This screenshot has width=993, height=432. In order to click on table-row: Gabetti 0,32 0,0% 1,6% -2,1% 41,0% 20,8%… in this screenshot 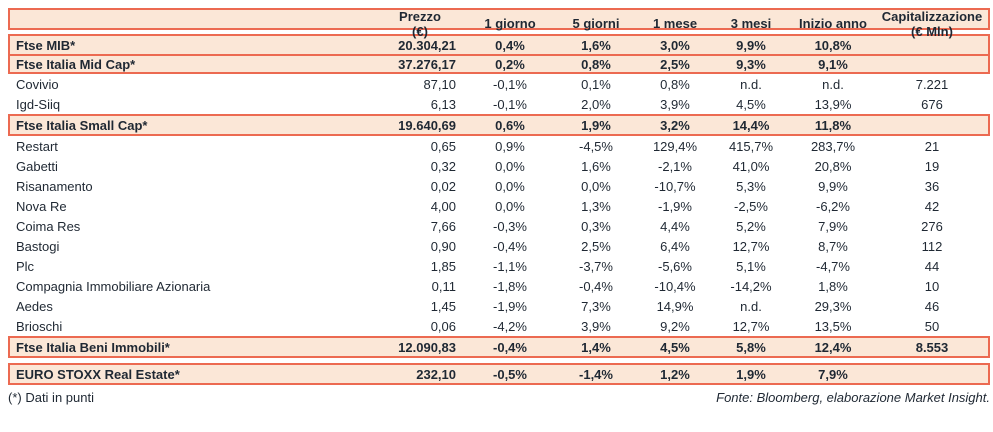, I will do `click(499, 166)`.